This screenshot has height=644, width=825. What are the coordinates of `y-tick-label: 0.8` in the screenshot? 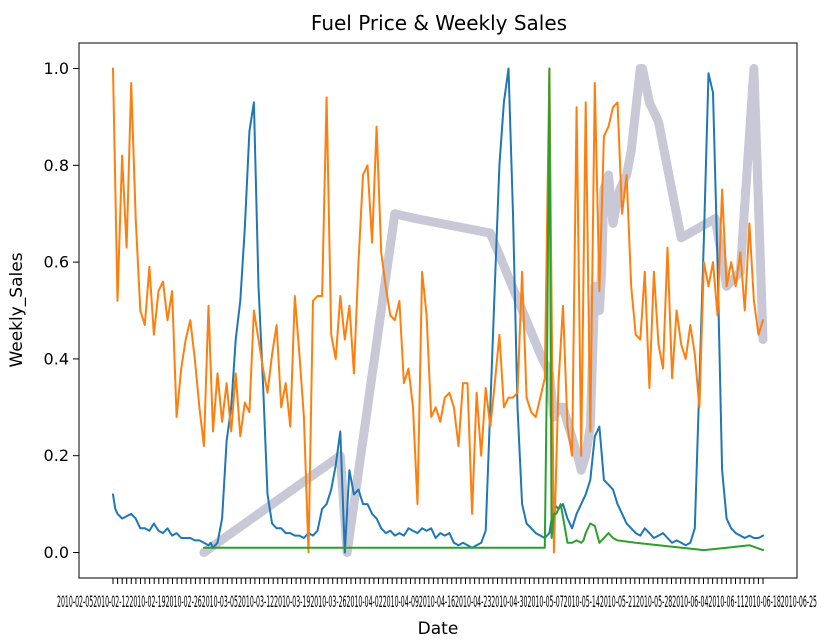 It's located at (56, 165).